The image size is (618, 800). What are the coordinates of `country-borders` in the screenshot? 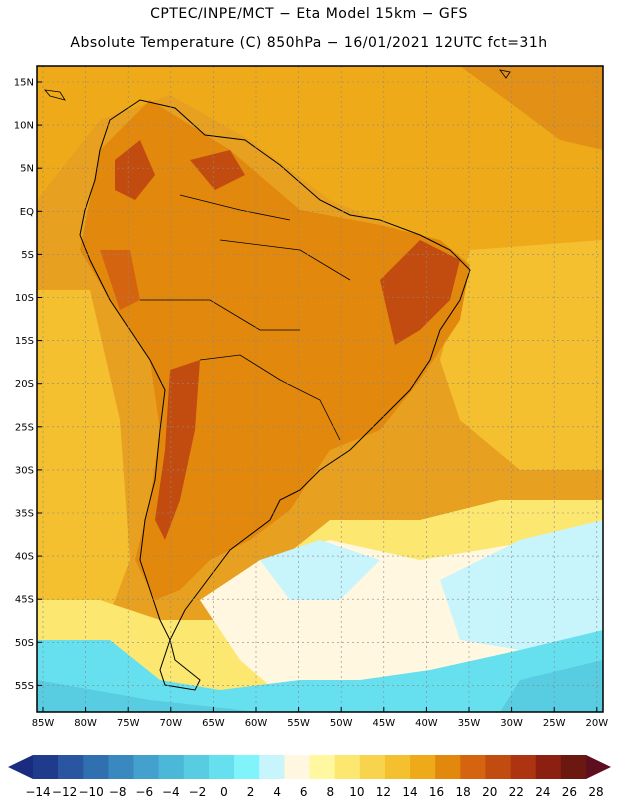 It's located at (245, 317).